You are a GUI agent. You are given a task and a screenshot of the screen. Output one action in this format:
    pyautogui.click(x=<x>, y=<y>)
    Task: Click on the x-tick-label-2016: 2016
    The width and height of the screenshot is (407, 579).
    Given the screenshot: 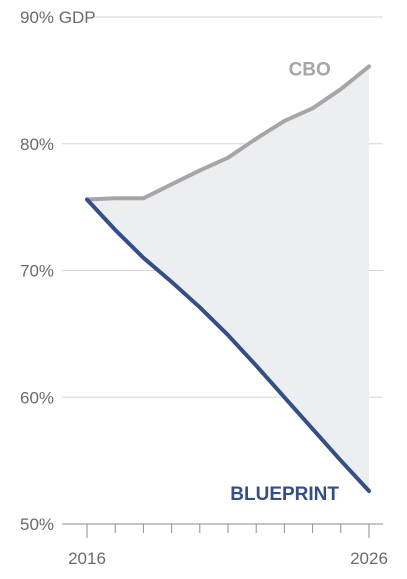 What is the action you would take?
    pyautogui.click(x=87, y=558)
    